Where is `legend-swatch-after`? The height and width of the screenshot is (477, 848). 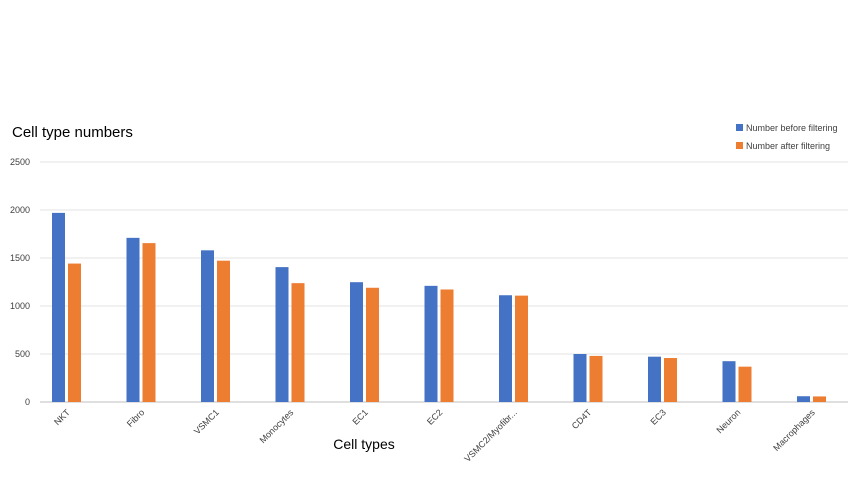
legend-swatch-after is located at coordinates (739, 145).